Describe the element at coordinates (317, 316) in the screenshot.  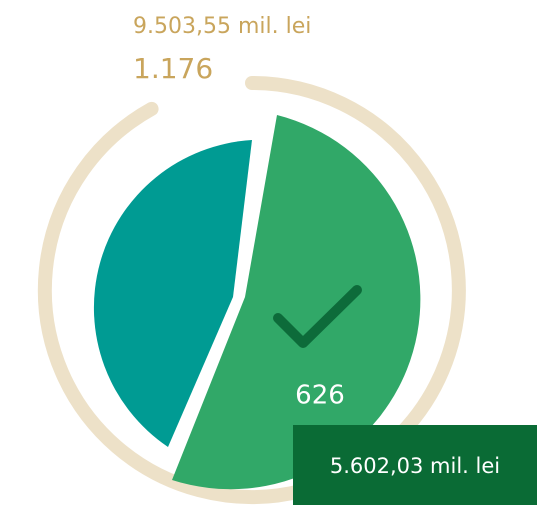
I see `check-icon` at that location.